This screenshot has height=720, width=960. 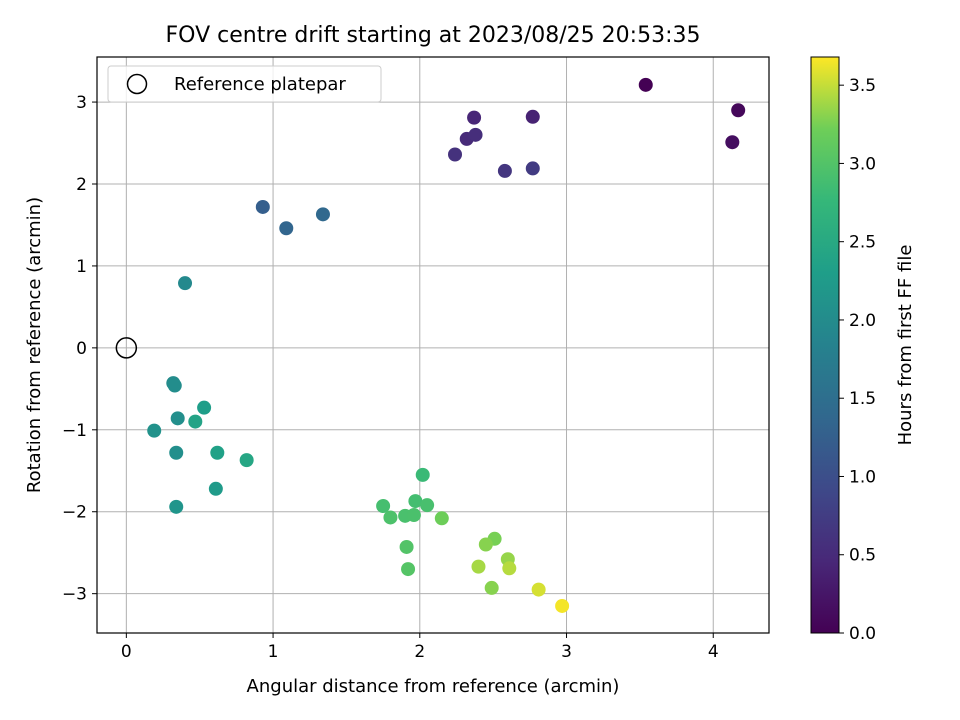 I want to click on y-tick-label: −1, so click(x=74, y=431).